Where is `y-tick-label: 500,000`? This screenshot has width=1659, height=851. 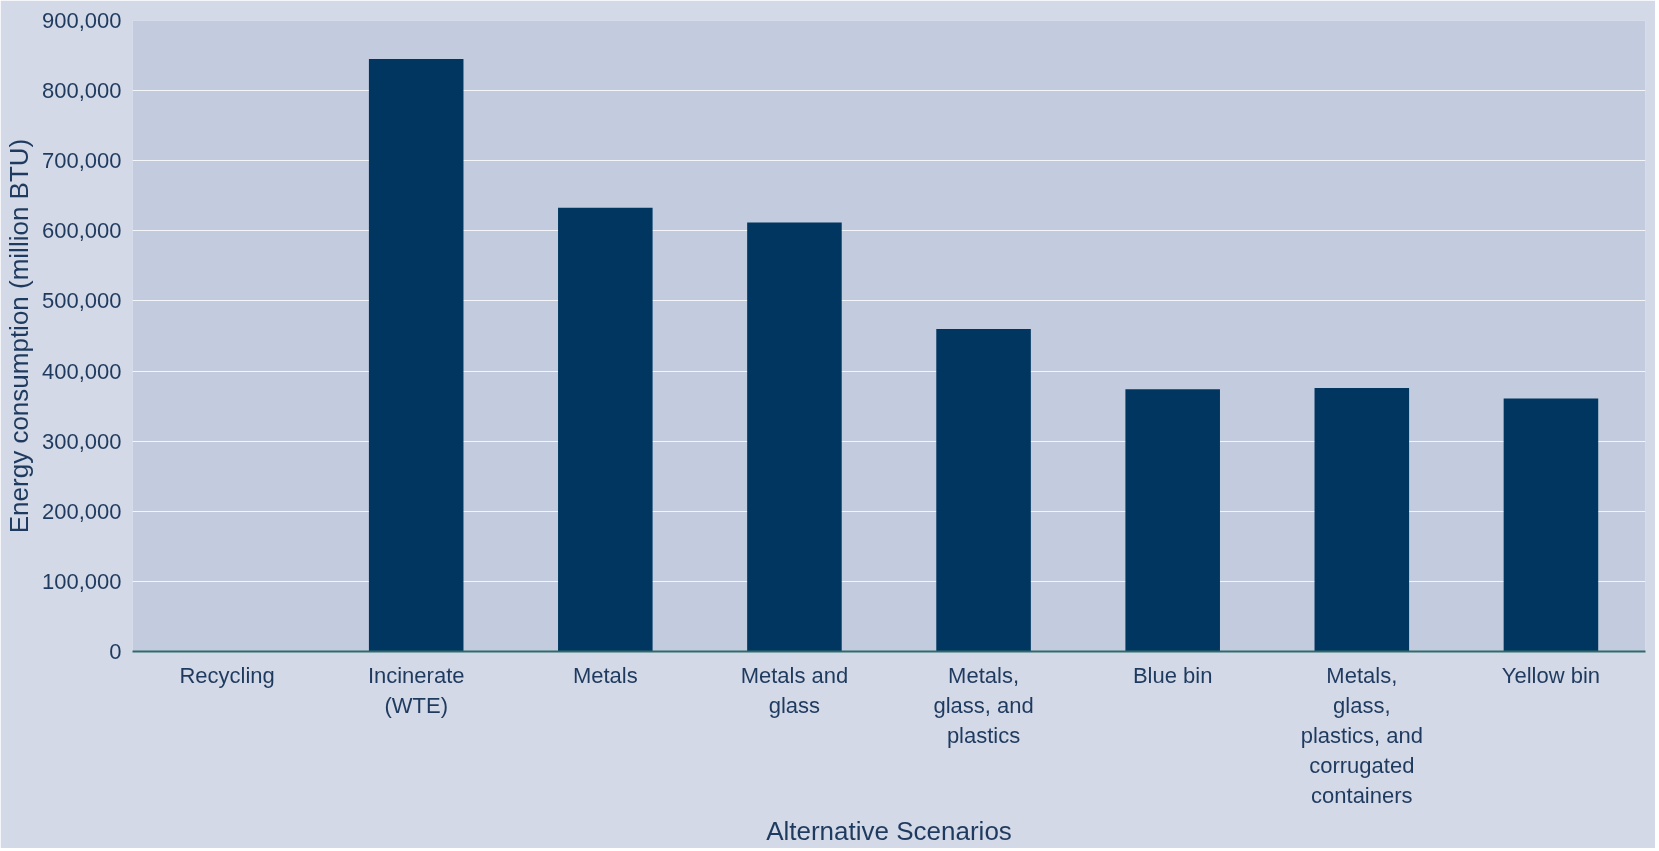
y-tick-label: 500,000 is located at coordinates (81, 301).